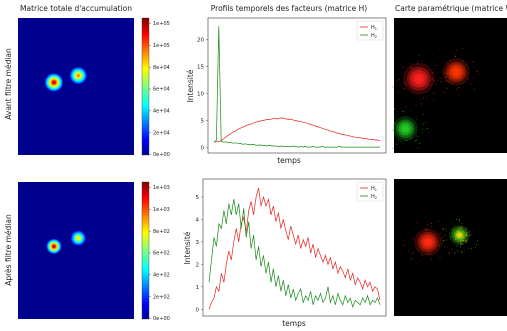 Image resolution: width=507 pixels, height=331 pixels. I want to click on y-tick-label: 20, so click(200, 41).